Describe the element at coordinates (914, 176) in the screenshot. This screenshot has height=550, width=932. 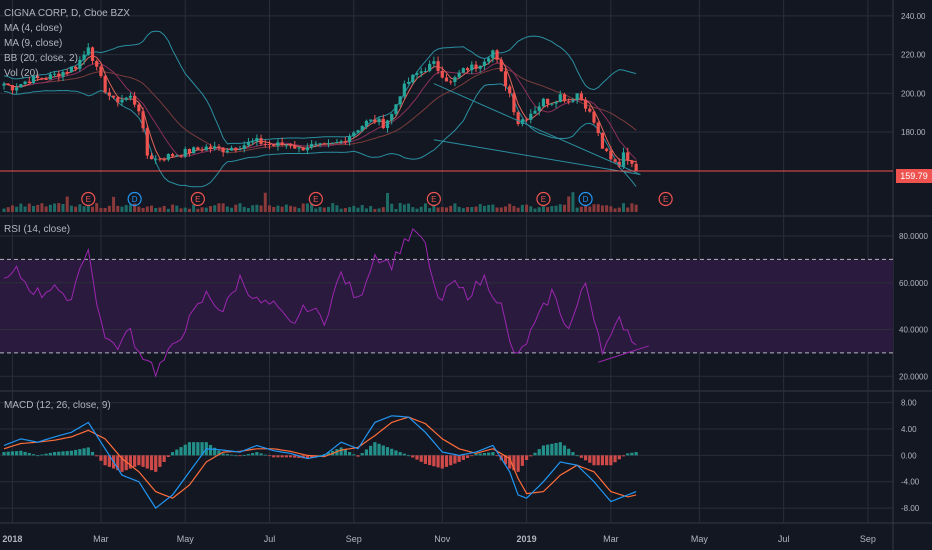
I see `last-price-badge: 159.79` at that location.